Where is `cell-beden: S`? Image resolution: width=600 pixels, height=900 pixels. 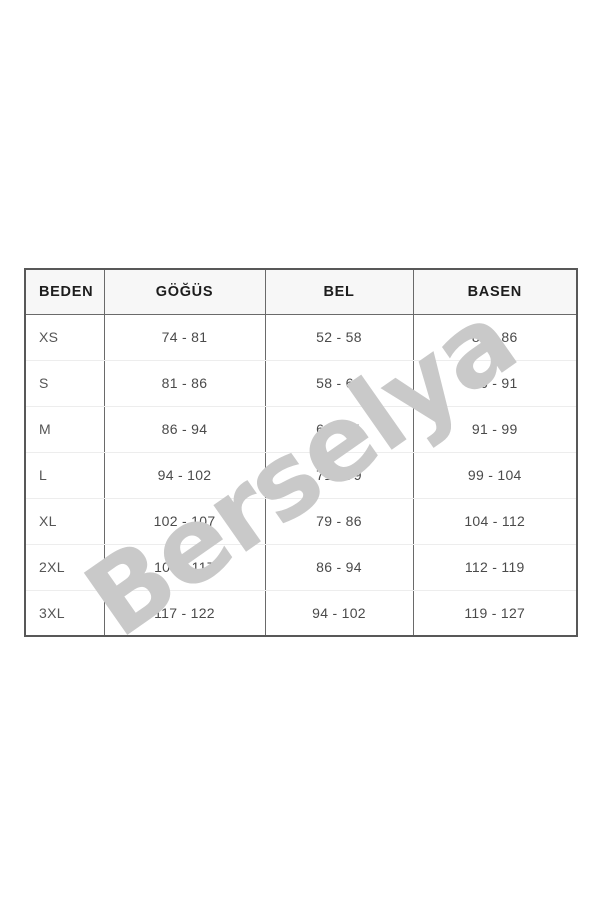 cell-beden: S is located at coordinates (65, 383).